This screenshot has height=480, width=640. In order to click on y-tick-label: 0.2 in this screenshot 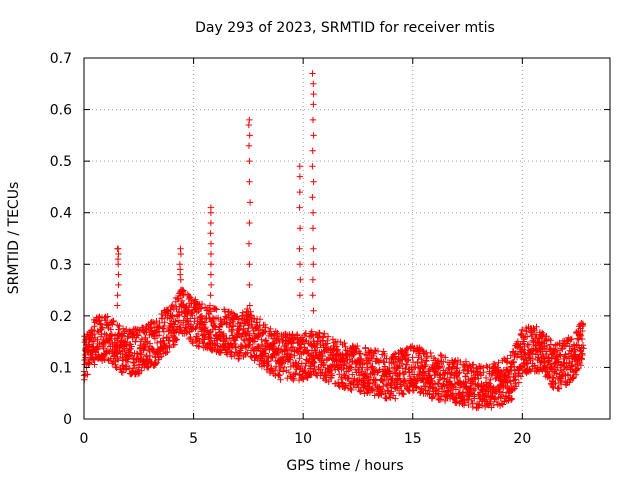, I will do `click(61, 317)`.